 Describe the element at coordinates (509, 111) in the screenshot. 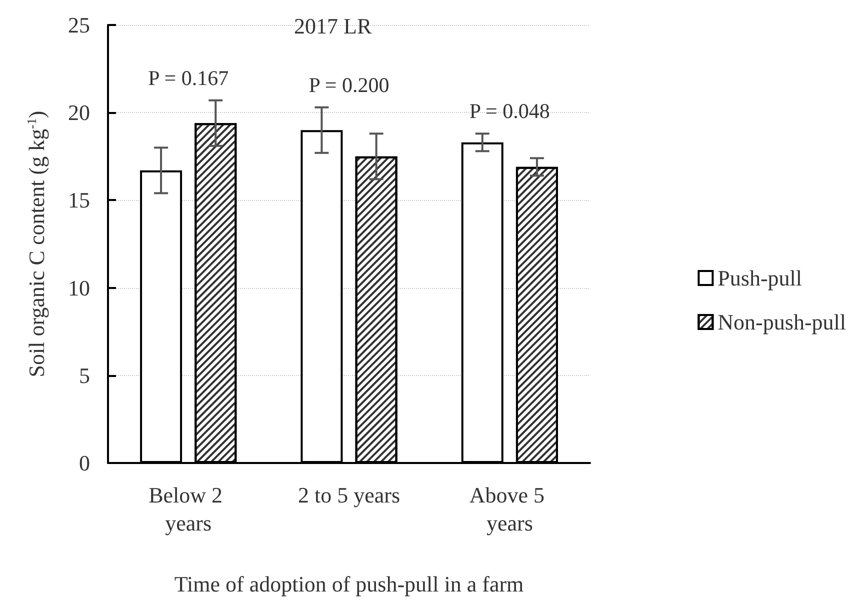

I see `annotation: P = 0.048` at that location.